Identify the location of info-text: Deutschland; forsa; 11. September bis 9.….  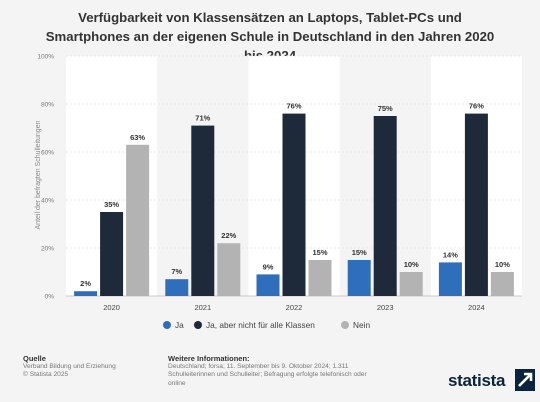
(267, 375).